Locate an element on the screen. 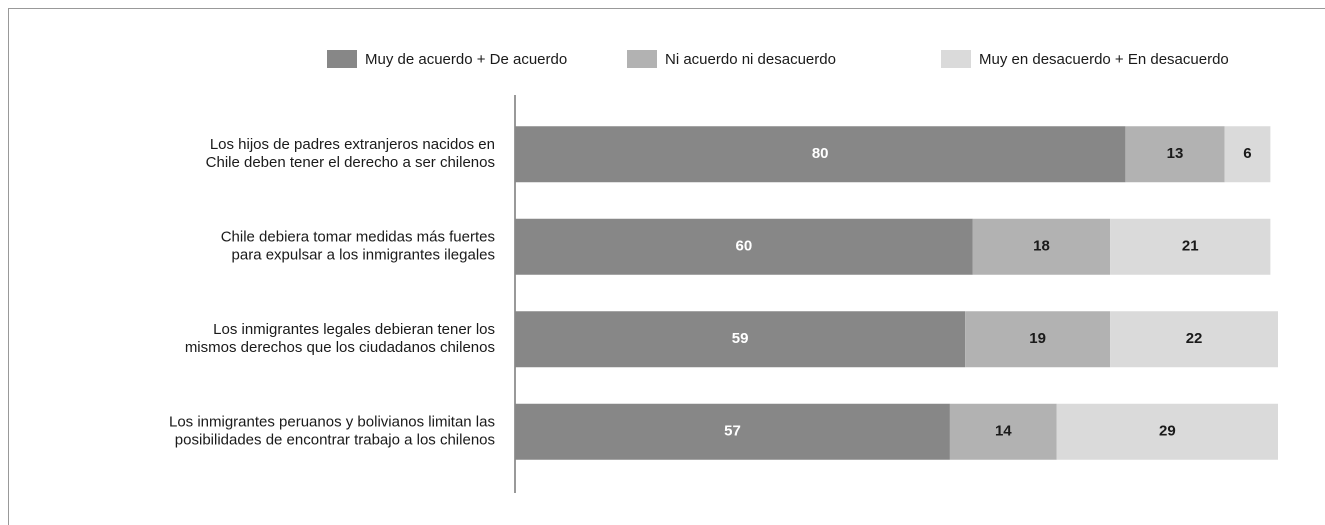 This screenshot has height=525, width=1325. value-label: 14 is located at coordinates (1003, 431).